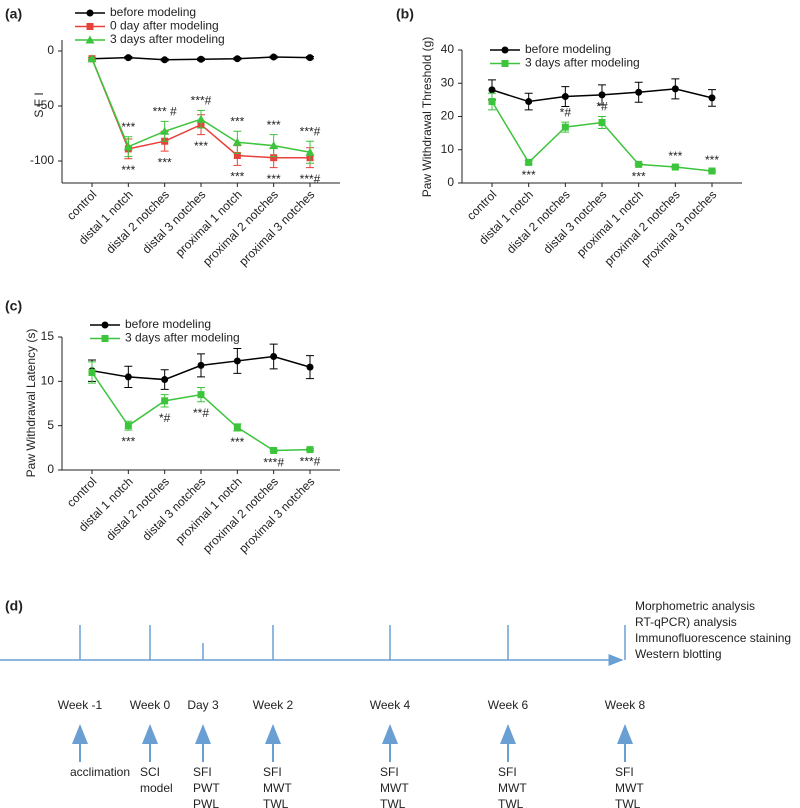 The image size is (800, 808). Describe the element at coordinates (150, 705) in the screenshot. I see `timeline-label: Week 0` at that location.